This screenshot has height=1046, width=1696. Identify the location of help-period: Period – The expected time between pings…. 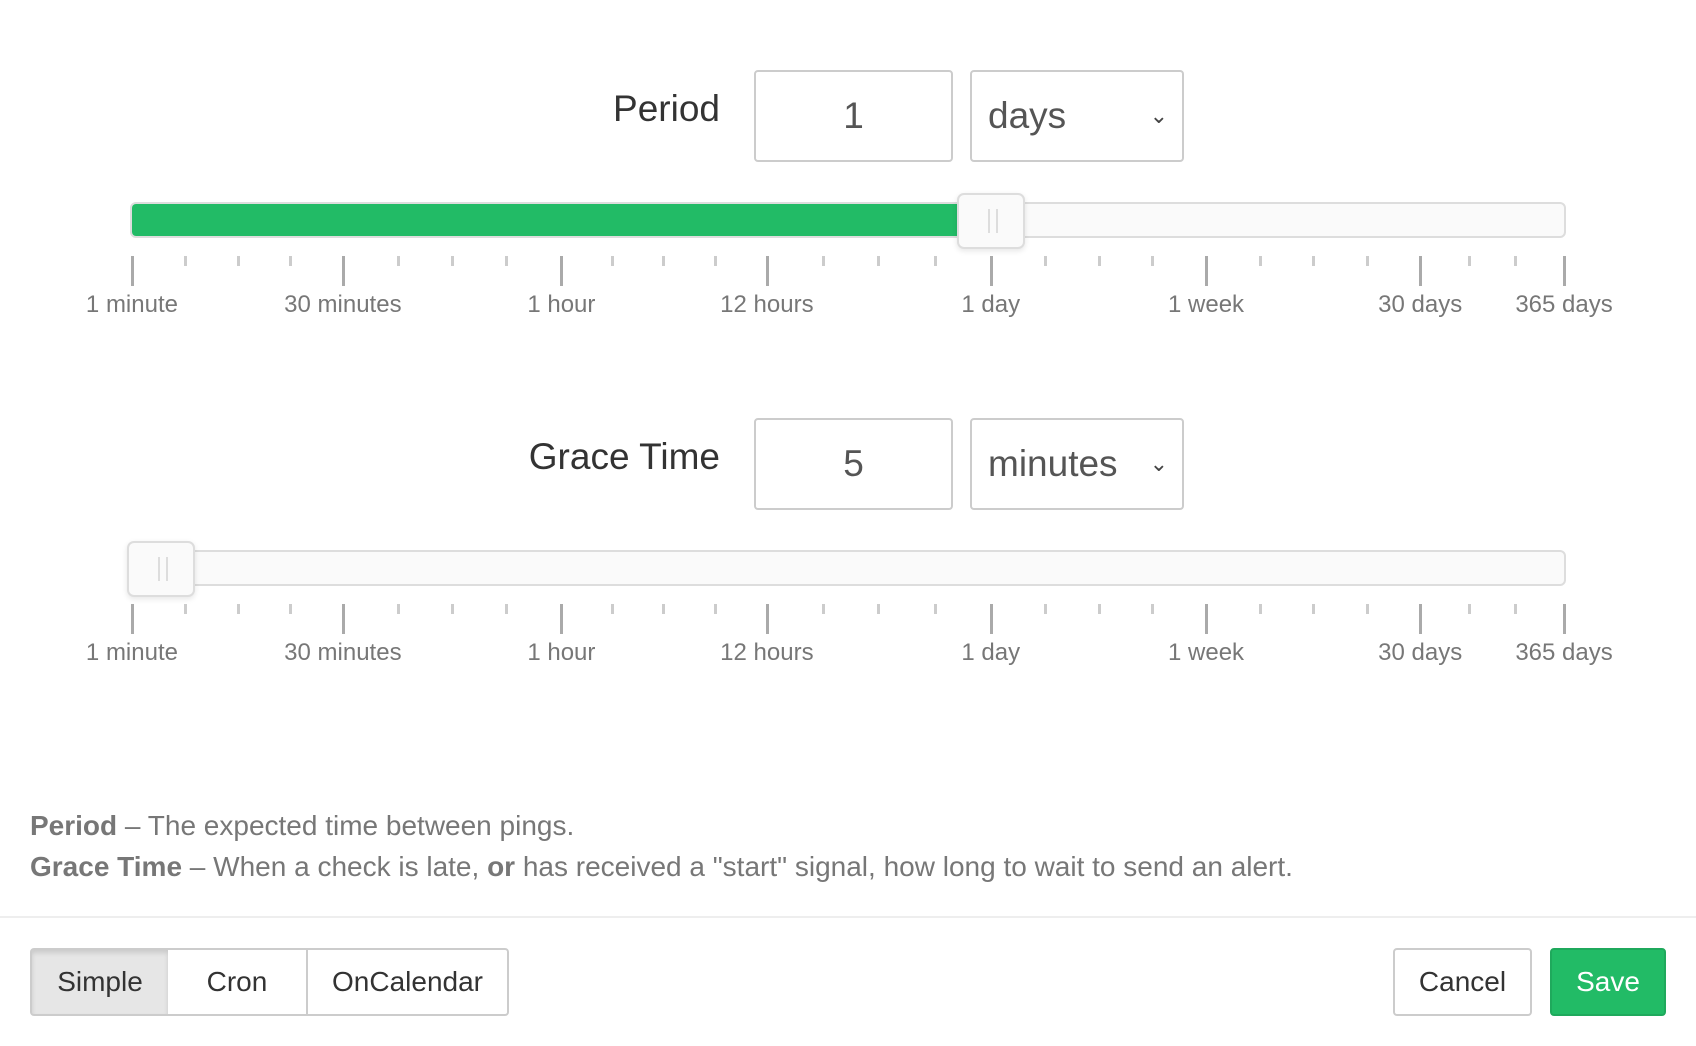
(302, 826).